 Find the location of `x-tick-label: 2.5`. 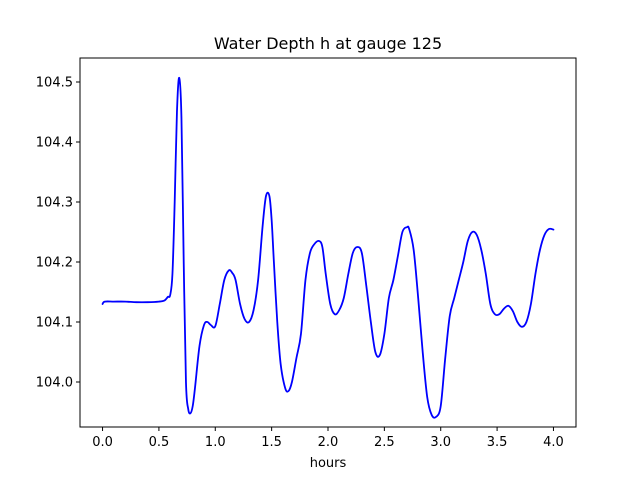

x-tick-label: 2.5 is located at coordinates (384, 442).